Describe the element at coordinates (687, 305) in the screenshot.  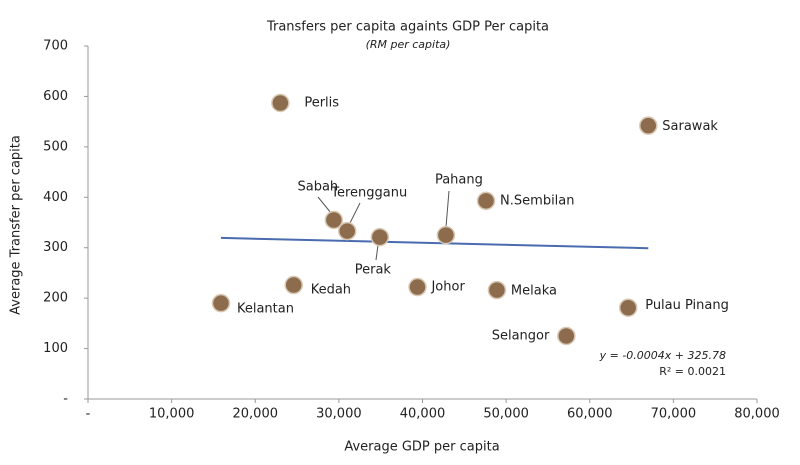
I see `point-label: Pulau Pinang` at that location.